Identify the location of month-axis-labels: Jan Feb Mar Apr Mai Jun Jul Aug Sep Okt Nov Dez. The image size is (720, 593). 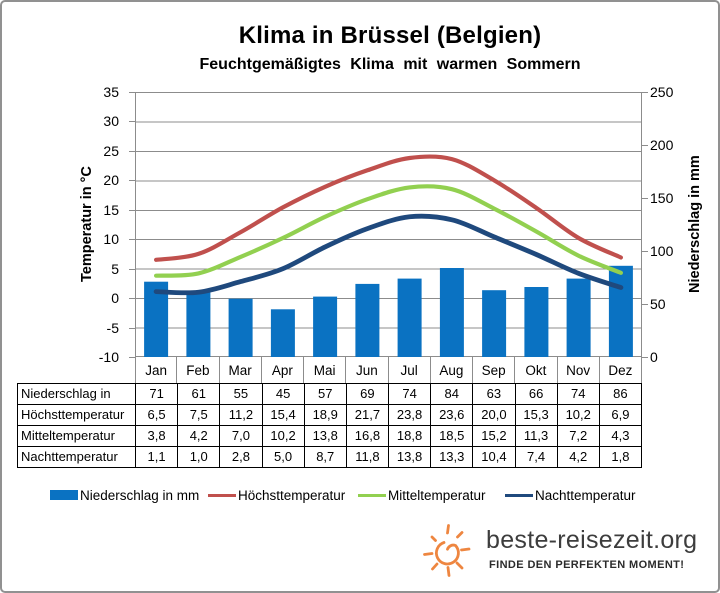
(388, 370).